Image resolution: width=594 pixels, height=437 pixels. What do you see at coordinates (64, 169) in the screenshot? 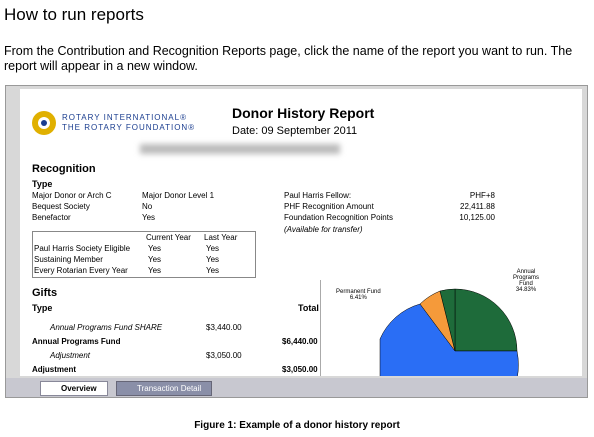
I see `section-heading: Recognition` at bounding box center [64, 169].